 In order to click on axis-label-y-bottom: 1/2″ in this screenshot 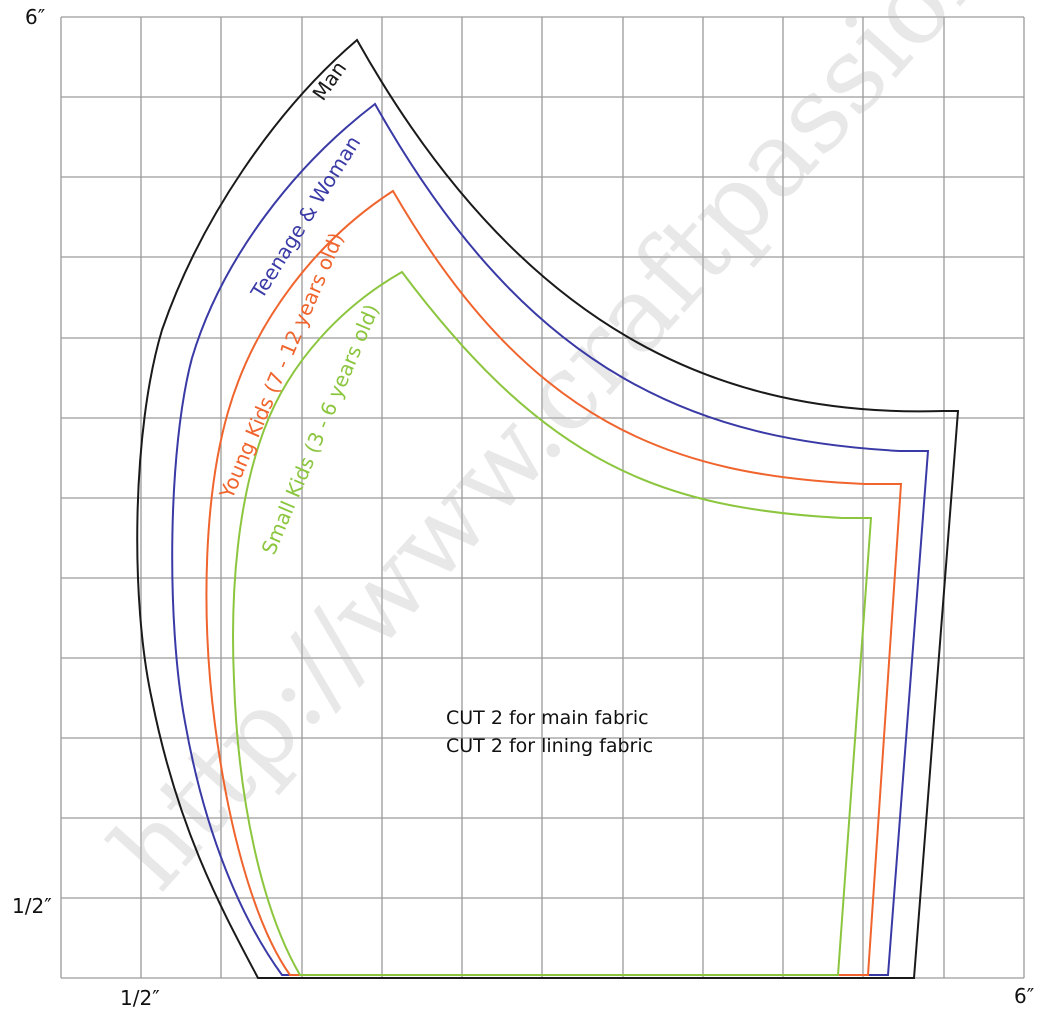, I will do `click(32, 906)`.